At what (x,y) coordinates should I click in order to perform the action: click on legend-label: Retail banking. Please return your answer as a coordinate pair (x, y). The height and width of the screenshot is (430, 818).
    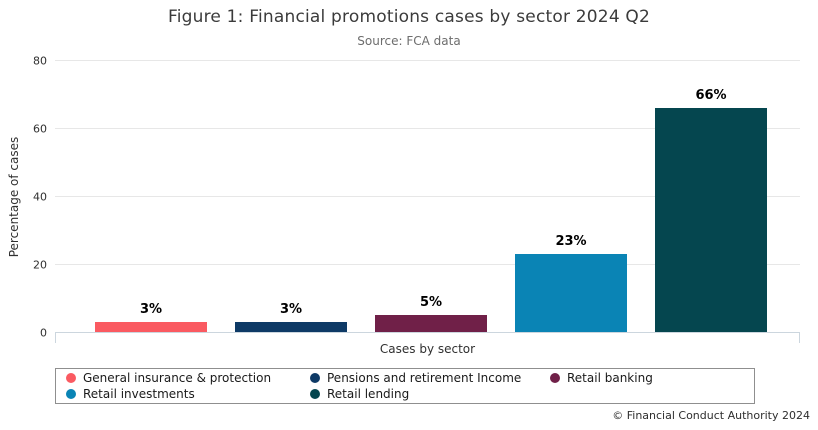
    Looking at the image, I should click on (610, 378).